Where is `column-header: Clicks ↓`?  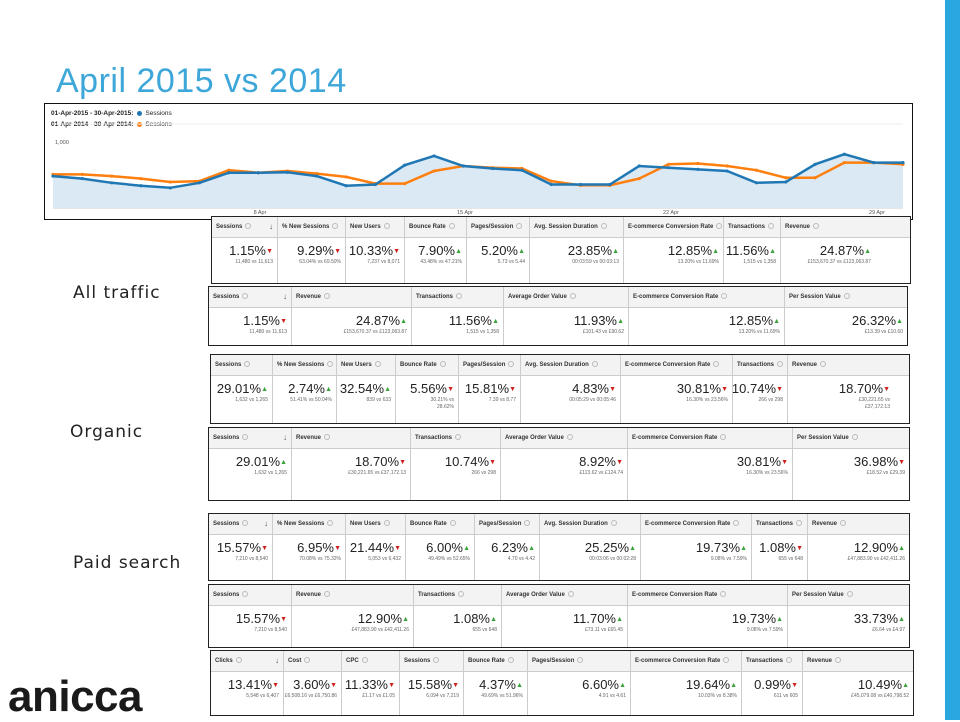
column-header: Clicks ↓ is located at coordinates (247, 661).